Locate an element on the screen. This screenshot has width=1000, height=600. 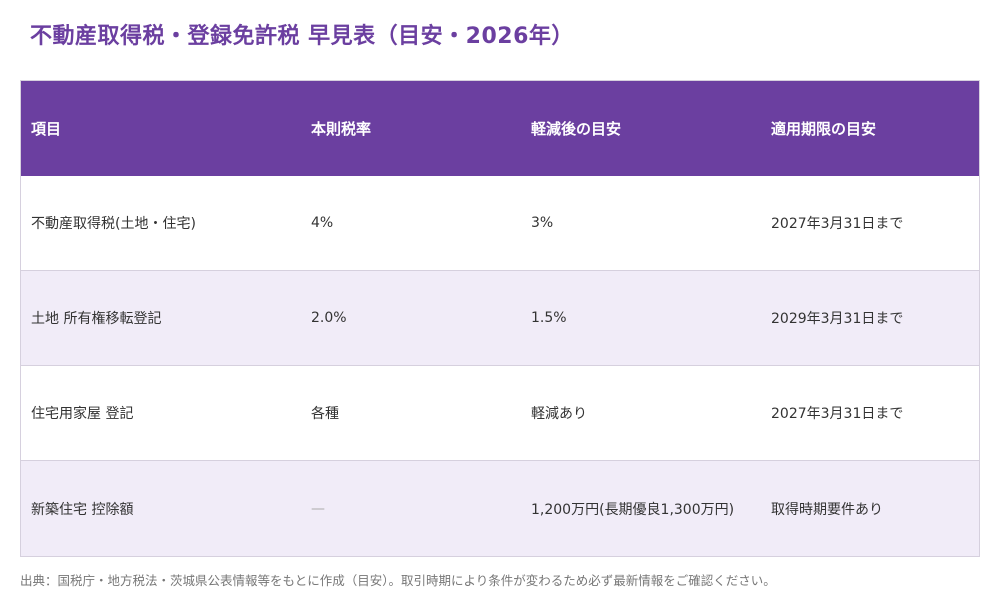
cell-reduced-rate: 3% is located at coordinates (542, 223).